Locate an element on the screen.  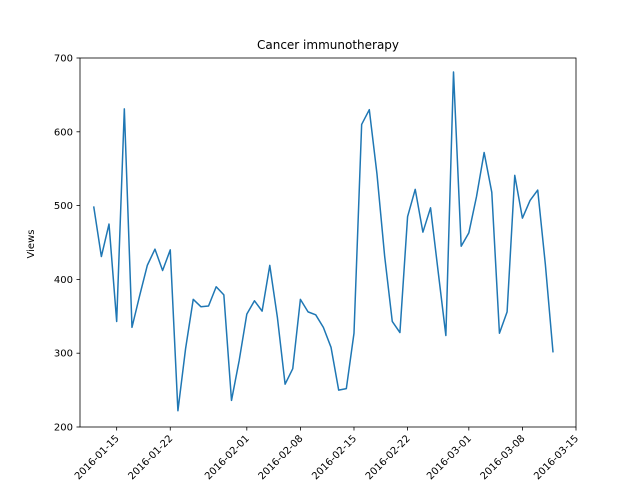
x-tick-label: 2016-03-01 is located at coordinates (449, 456).